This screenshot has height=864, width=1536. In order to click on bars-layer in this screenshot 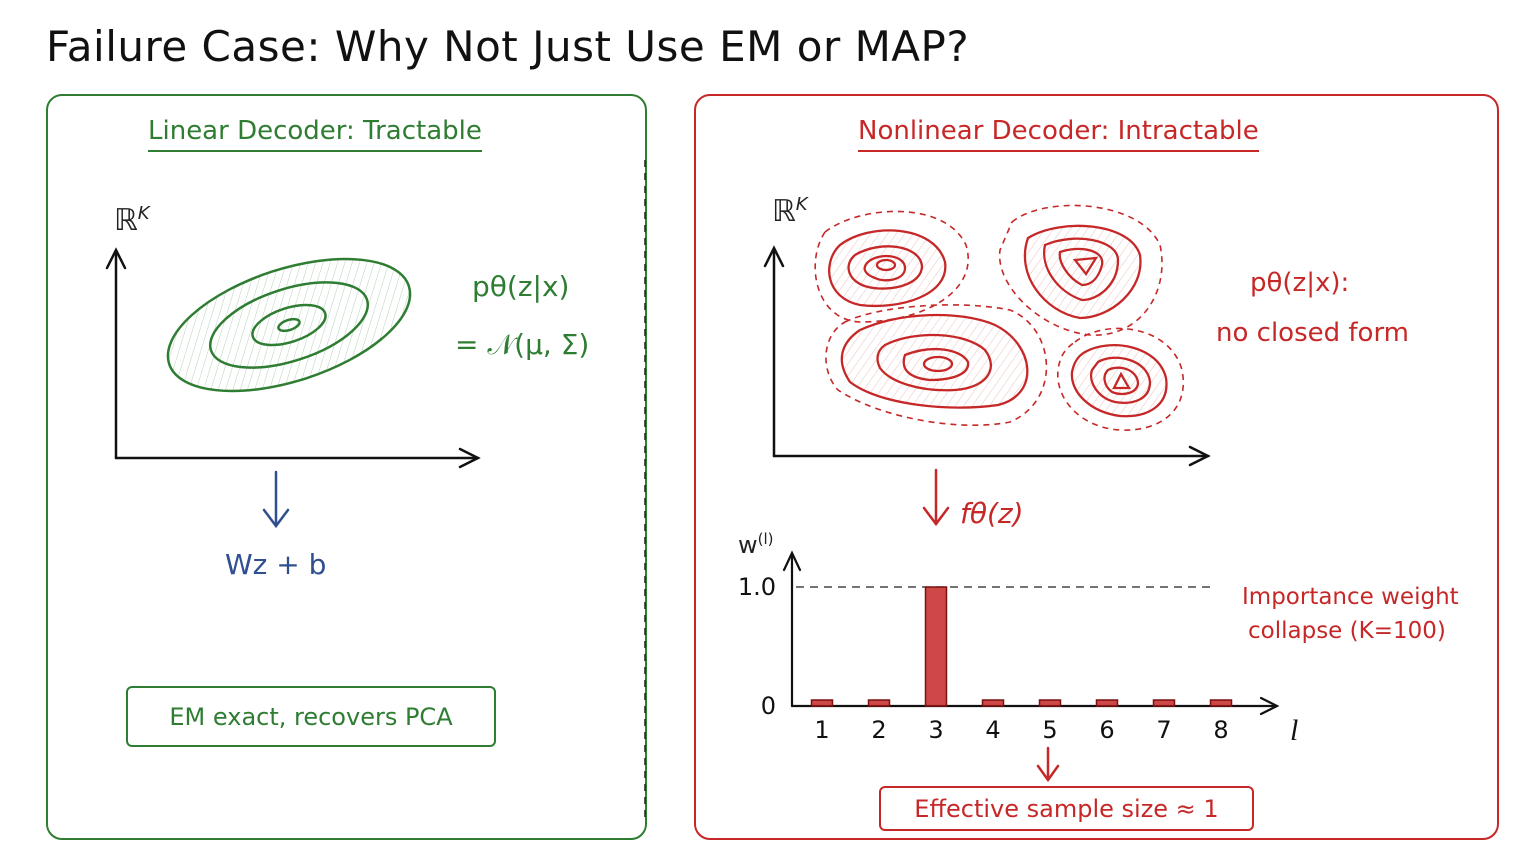, I will do `click(1021, 646)`.